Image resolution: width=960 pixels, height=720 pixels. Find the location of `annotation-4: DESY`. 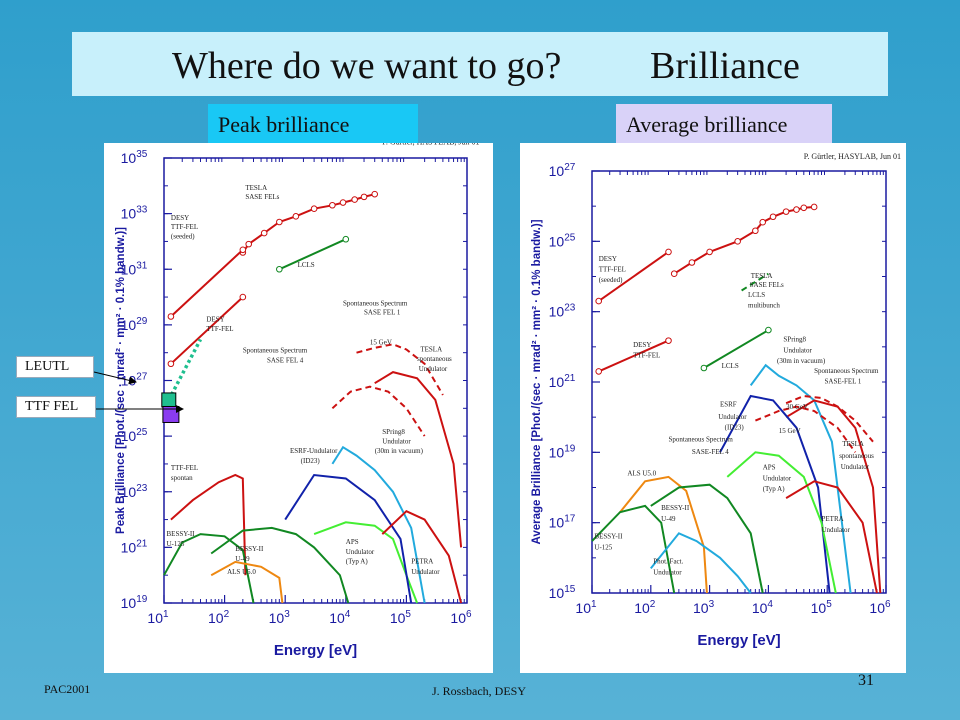

annotation-4: DESY is located at coordinates (180, 218).